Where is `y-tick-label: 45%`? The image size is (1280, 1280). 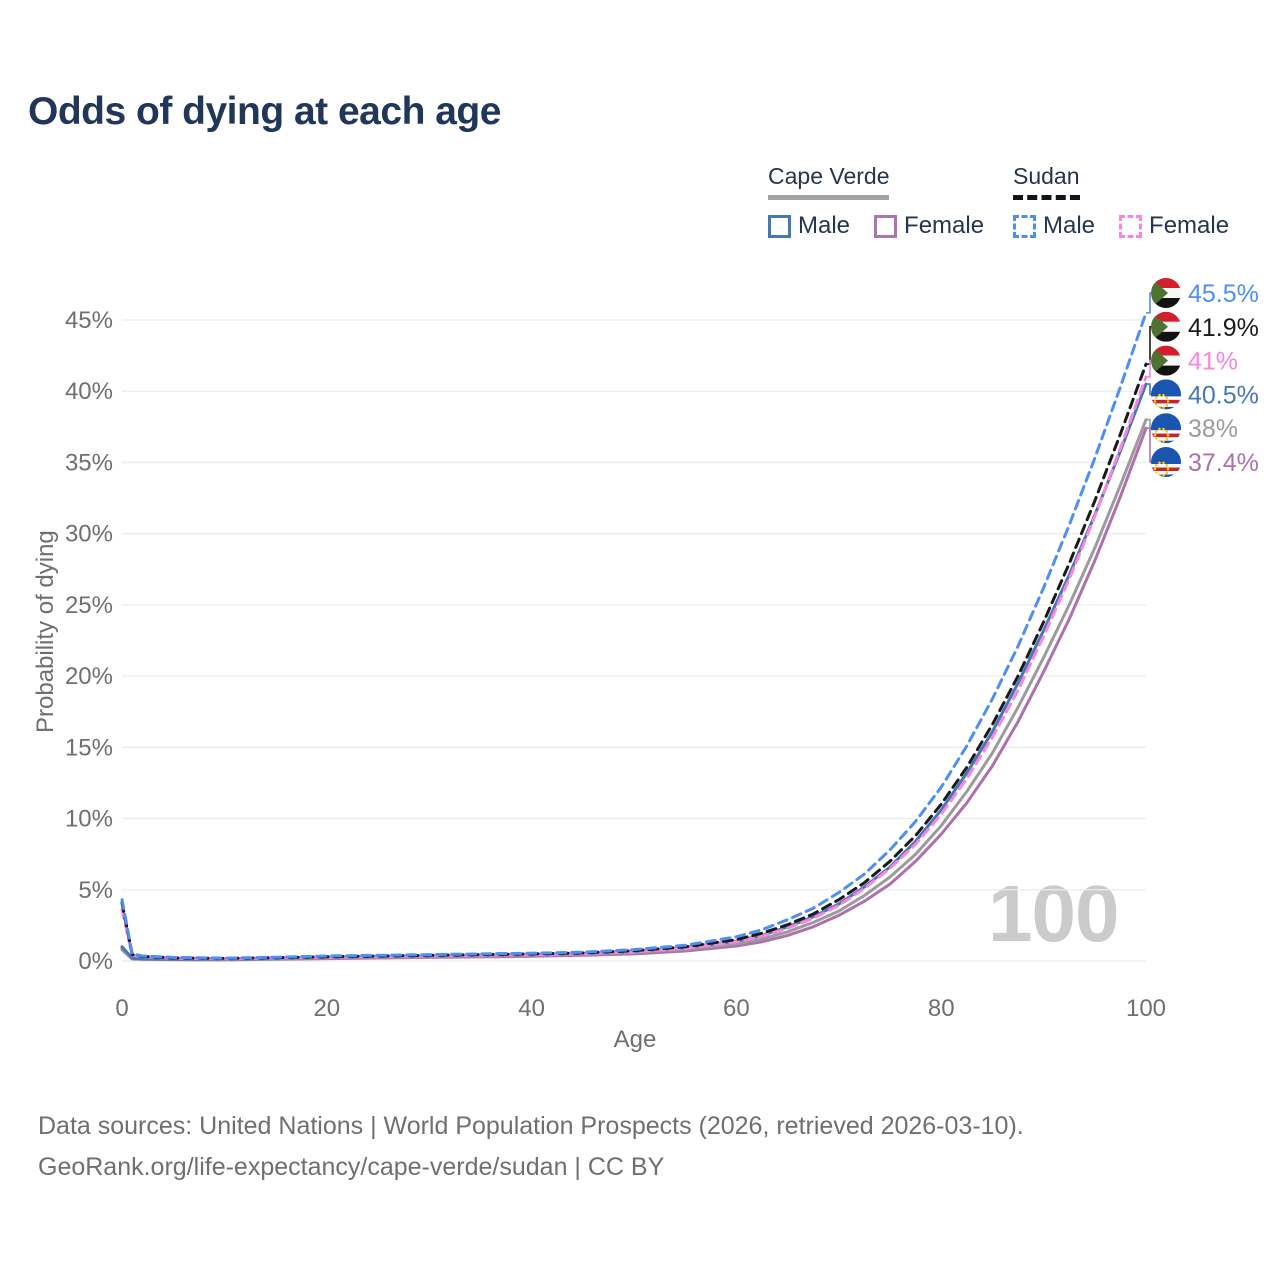
y-tick-label: 45% is located at coordinates (89, 320).